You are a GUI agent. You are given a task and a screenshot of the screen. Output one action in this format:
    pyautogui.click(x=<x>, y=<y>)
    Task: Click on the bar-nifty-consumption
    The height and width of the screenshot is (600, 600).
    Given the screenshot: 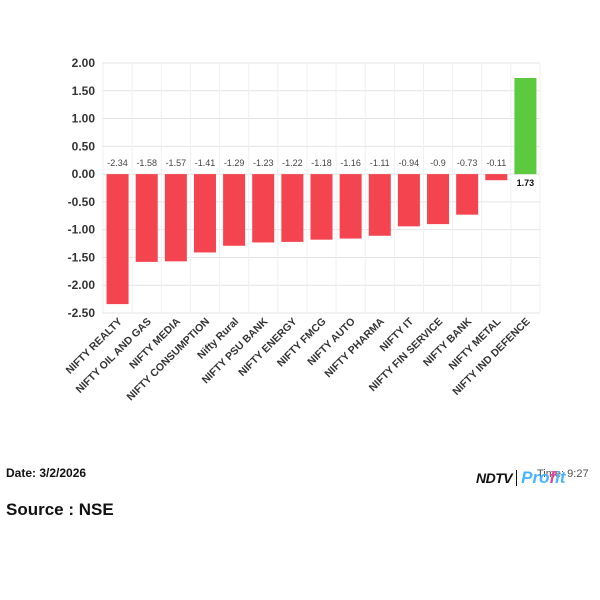 What is the action you would take?
    pyautogui.click(x=204, y=213)
    